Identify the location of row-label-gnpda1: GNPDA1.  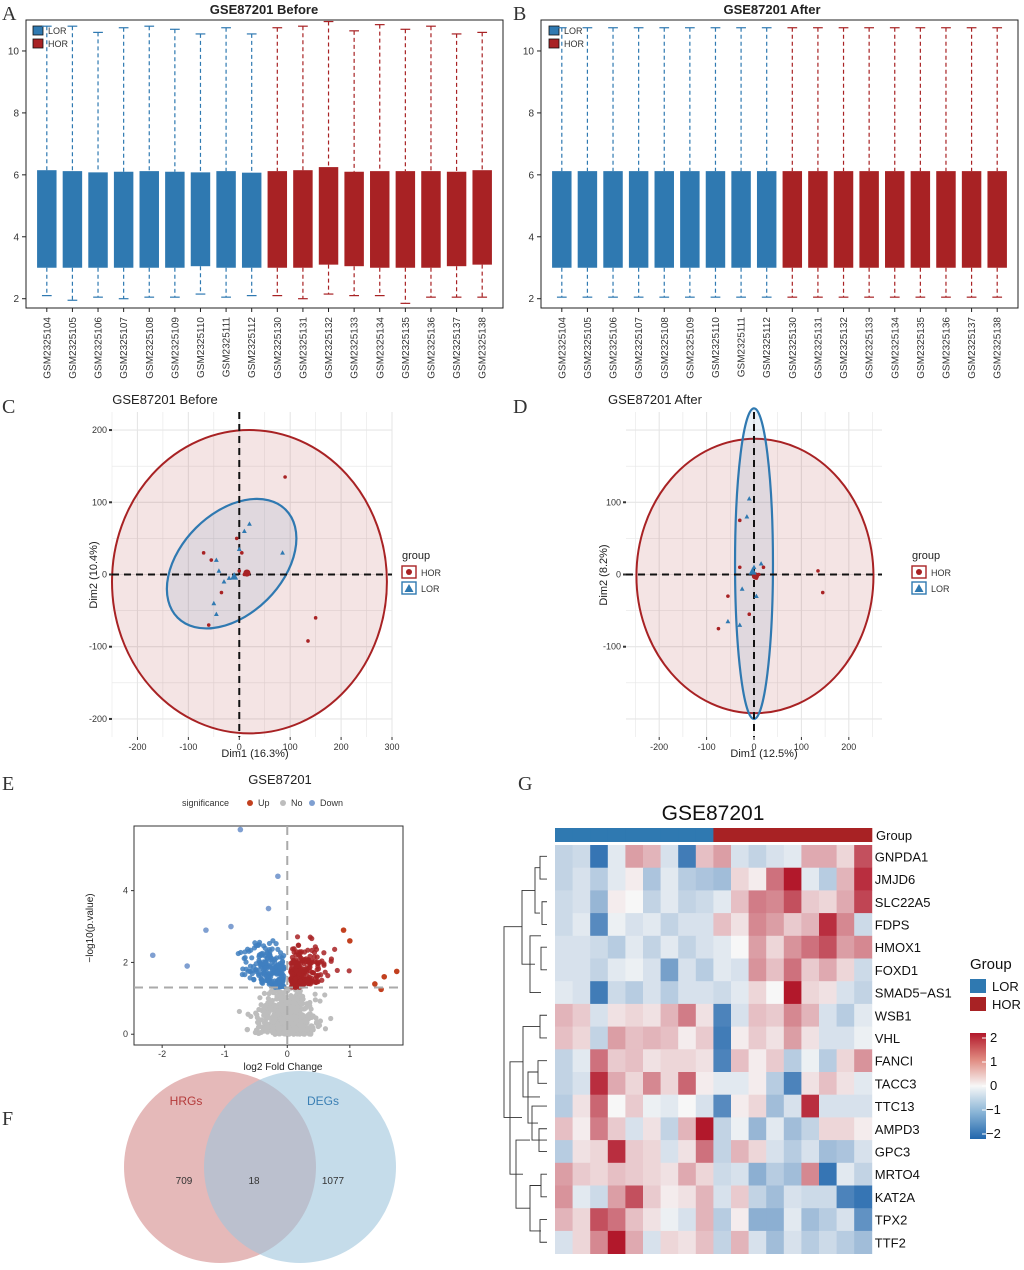
(901, 856).